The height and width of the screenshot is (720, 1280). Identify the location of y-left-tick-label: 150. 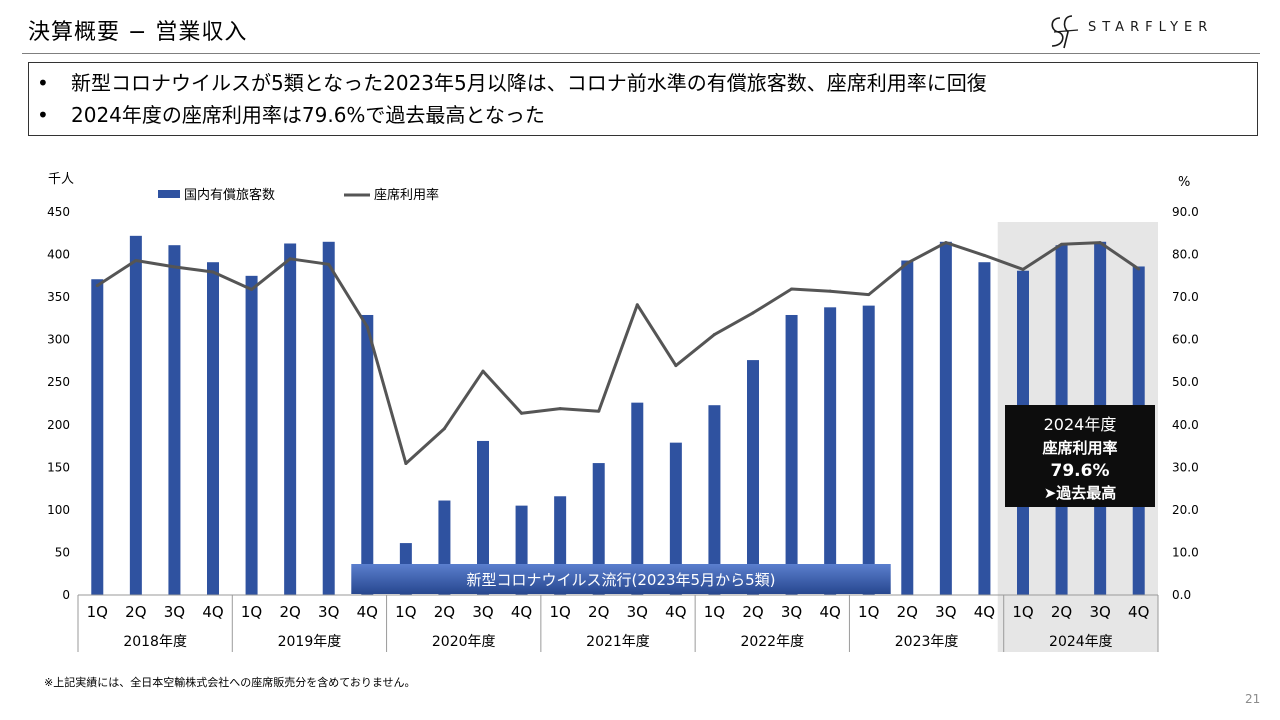
(58, 467).